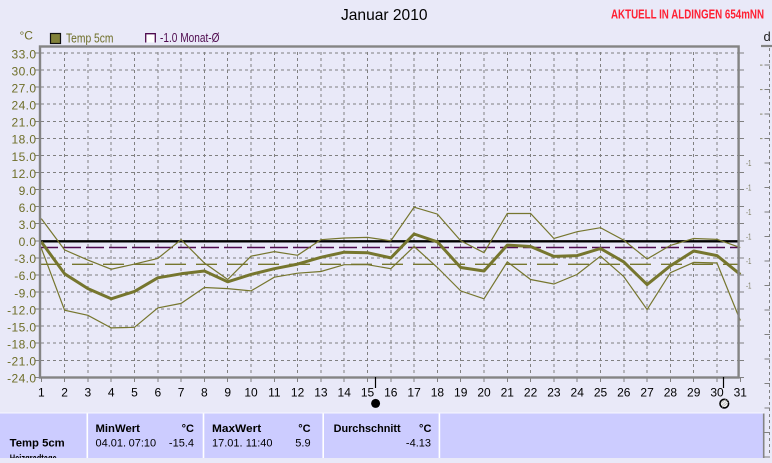 The width and height of the screenshot is (772, 463). Describe the element at coordinates (767, 36) in the screenshot. I see `svg-text: d` at that location.